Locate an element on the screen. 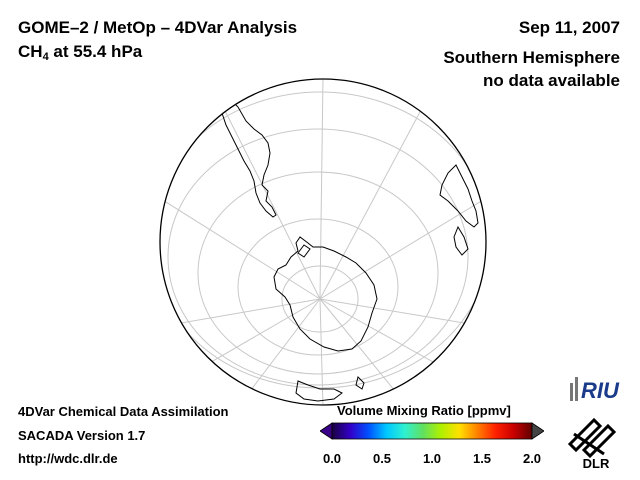 This screenshot has height=480, width=640. colorbar-high-arrow is located at coordinates (537, 431).